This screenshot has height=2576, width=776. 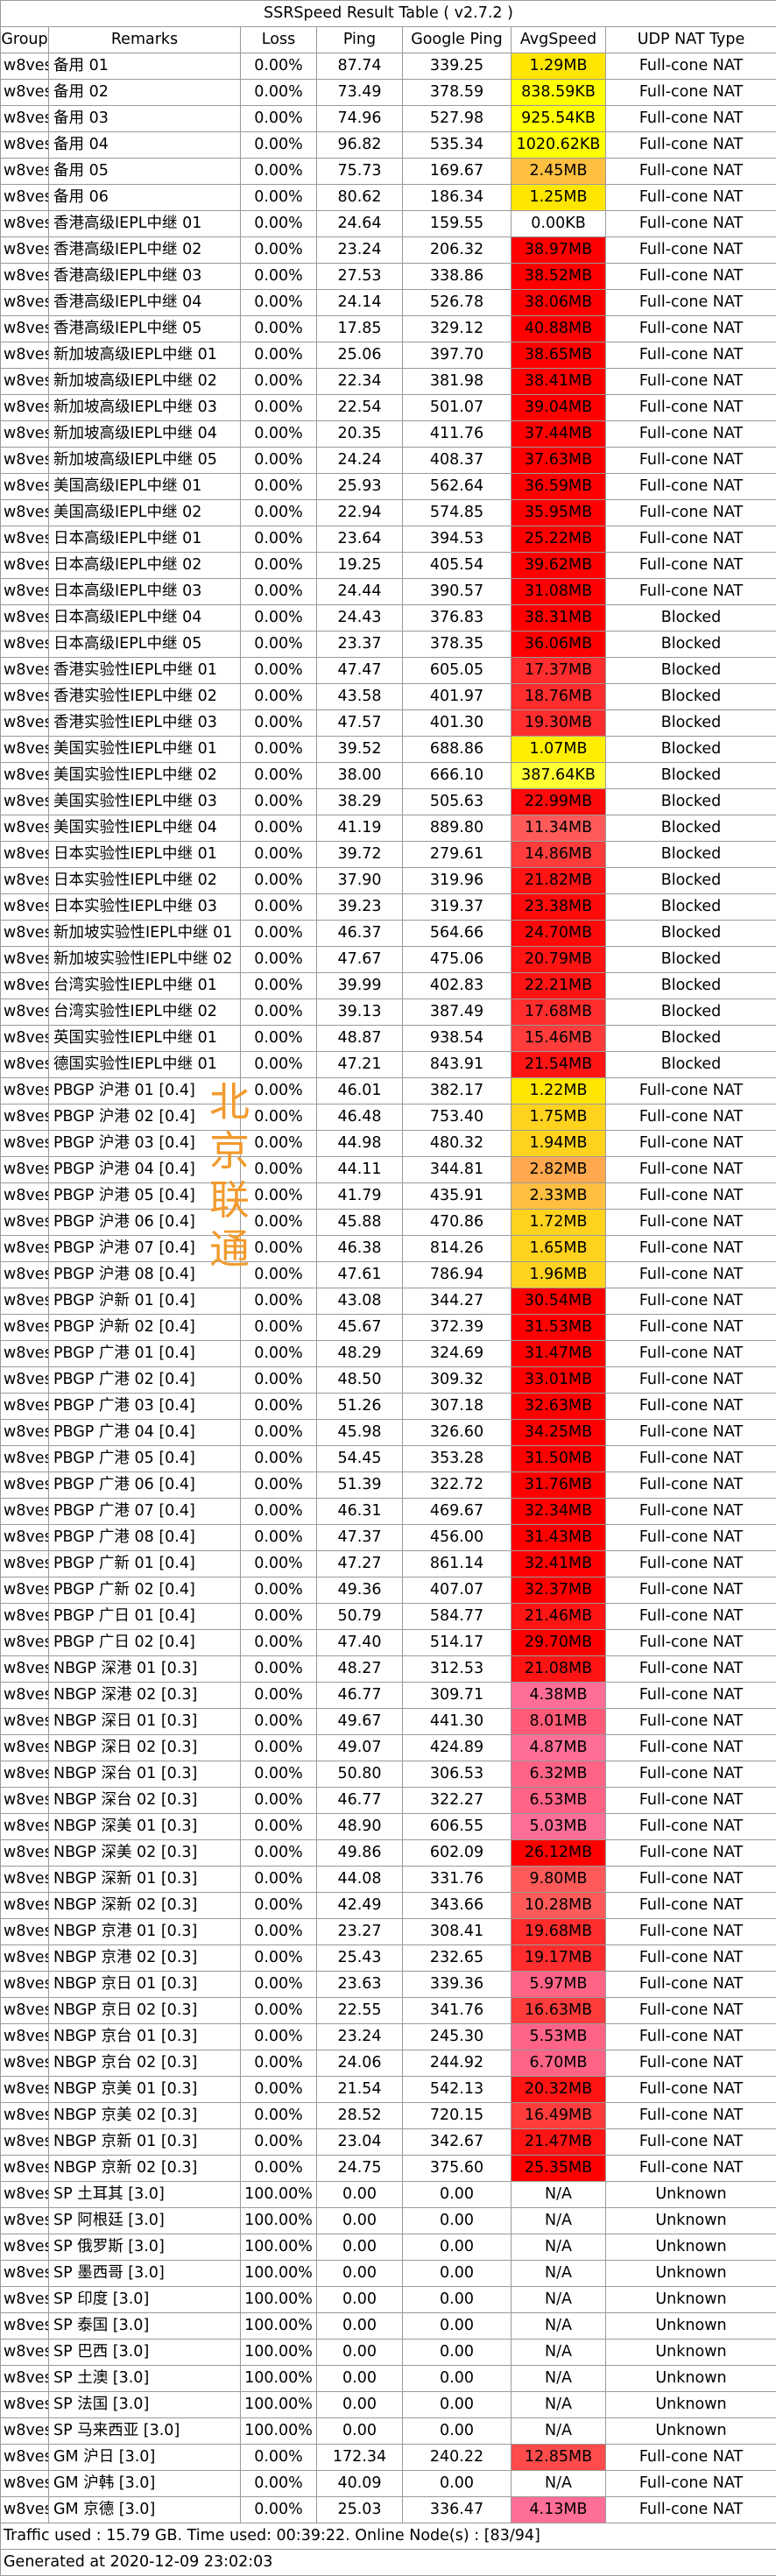 What do you see at coordinates (145, 645) in the screenshot?
I see `cell-remarks: 日本高级IEPL中继 05` at bounding box center [145, 645].